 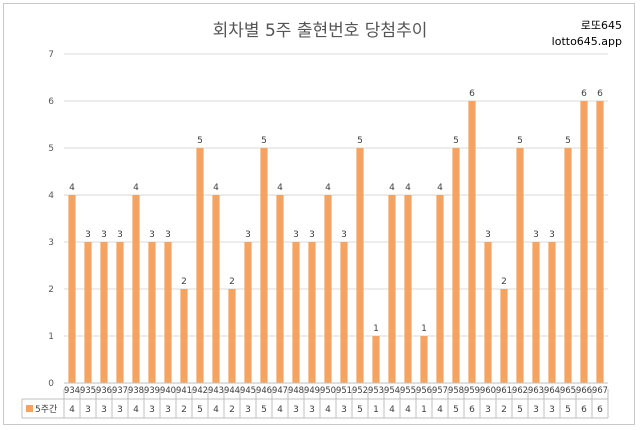 What do you see at coordinates (315, 404) in the screenshot?
I see `data-table: 5주간 4 3 3 3 4 3 3 2 5 4 2 3 5 4 3 3 4 3 5 1 4 4 1 4 5 6 3 2 5 3 3 5 6 6` at bounding box center [315, 404].